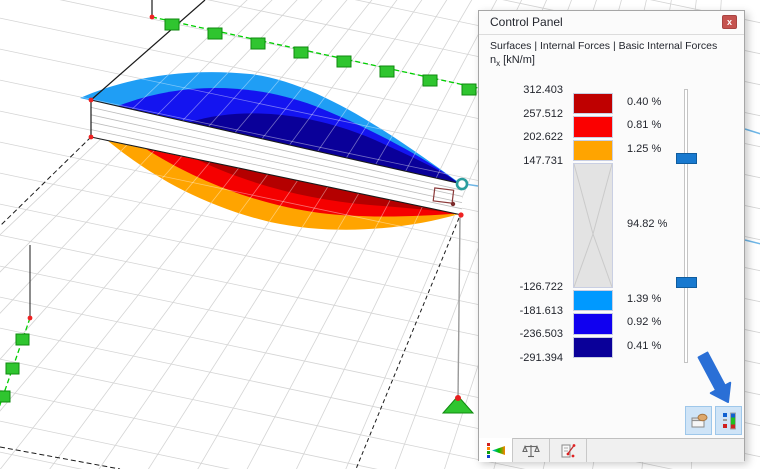  What do you see at coordinates (526, 22) in the screenshot?
I see `panel-title: Control Panel` at bounding box center [526, 22].